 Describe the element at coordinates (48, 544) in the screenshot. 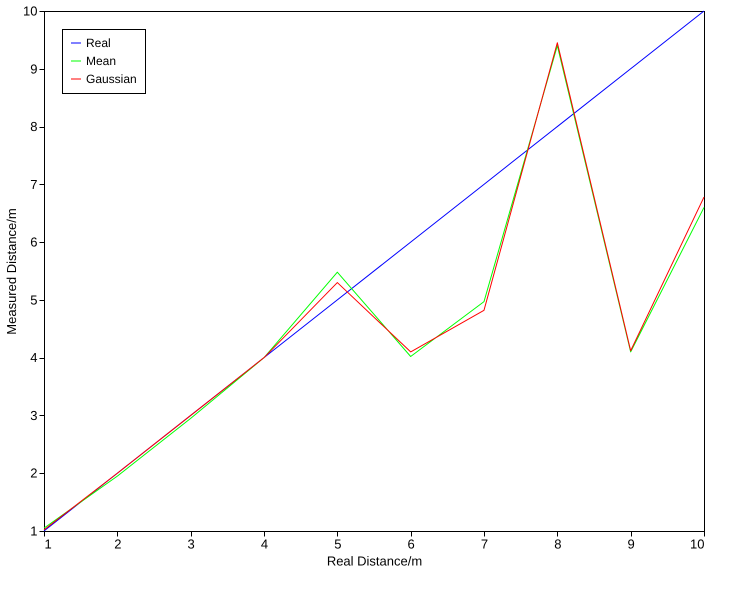

I see `x-tick-label: 1` at that location.